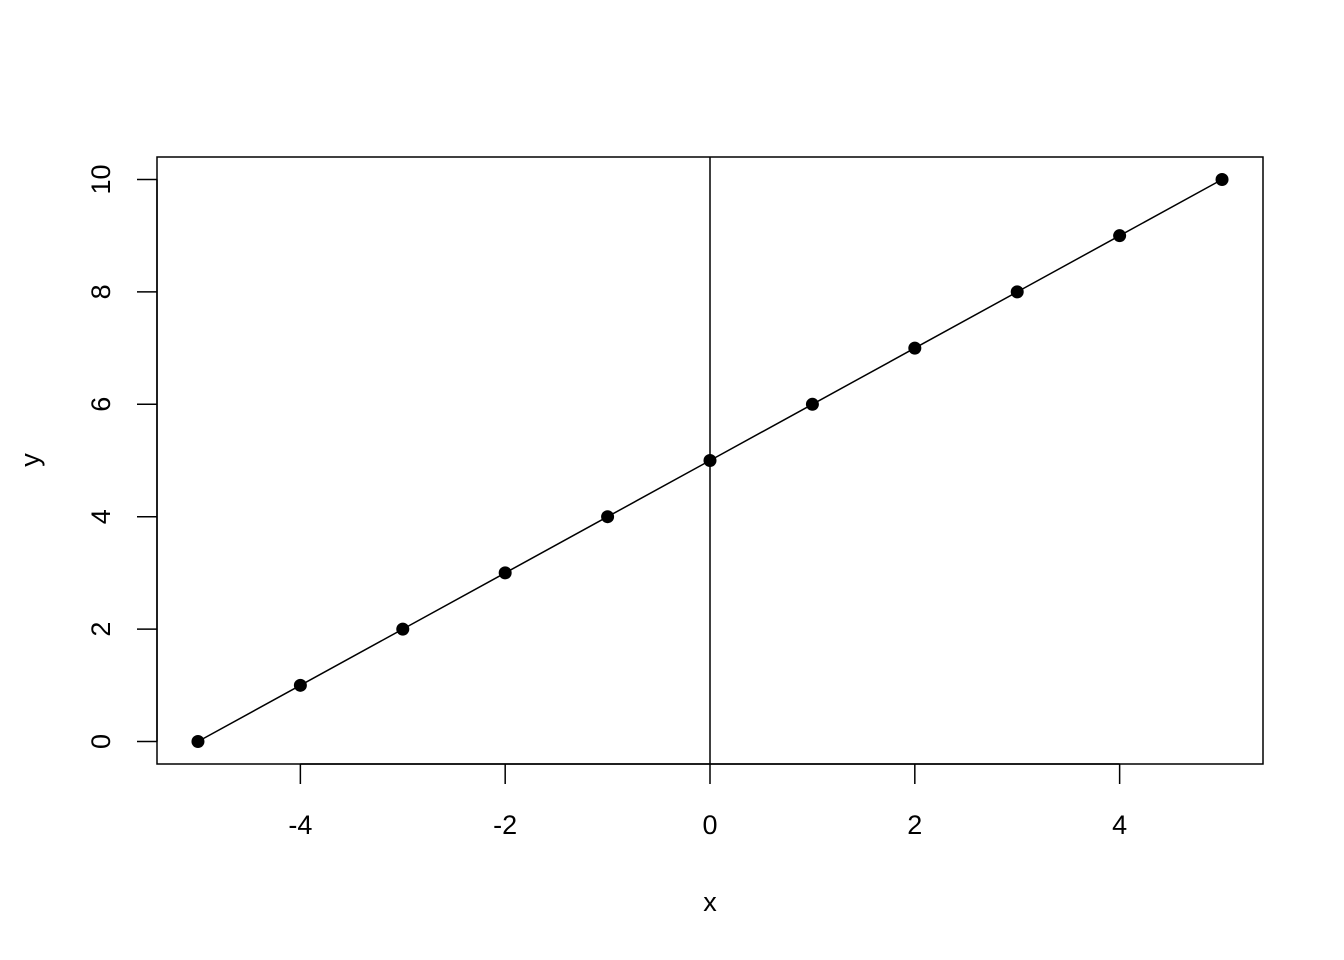 The width and height of the screenshot is (1344, 960). What do you see at coordinates (101, 291) in the screenshot?
I see `y-tick-label: 8` at bounding box center [101, 291].